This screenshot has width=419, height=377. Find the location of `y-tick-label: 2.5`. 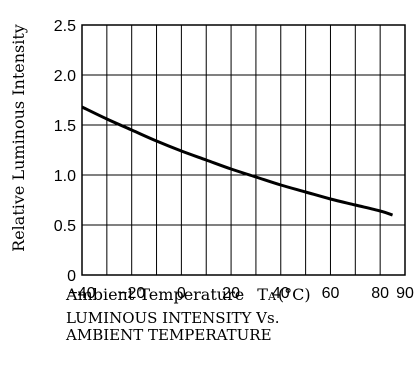

y-tick-label: 2.5 is located at coordinates (65, 26).